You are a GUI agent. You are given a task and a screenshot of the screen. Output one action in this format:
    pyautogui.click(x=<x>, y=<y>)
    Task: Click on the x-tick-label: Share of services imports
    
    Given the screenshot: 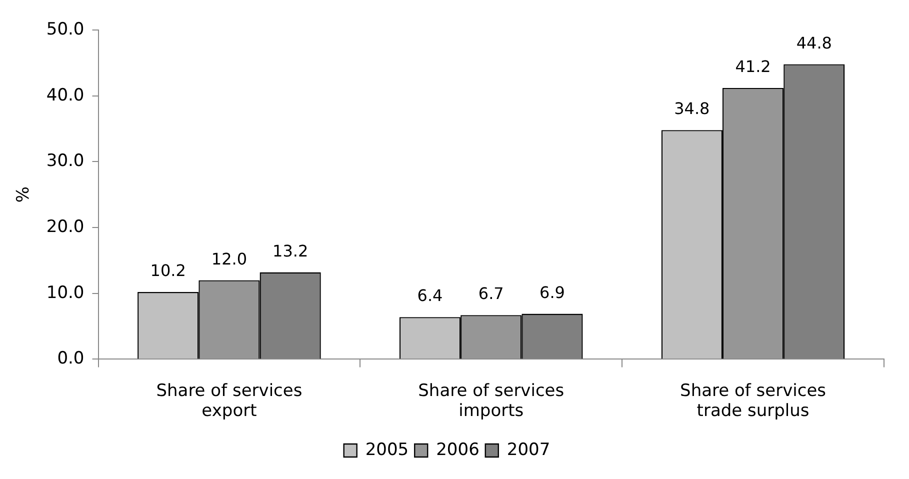 What is the action you would take?
    pyautogui.click(x=491, y=401)
    